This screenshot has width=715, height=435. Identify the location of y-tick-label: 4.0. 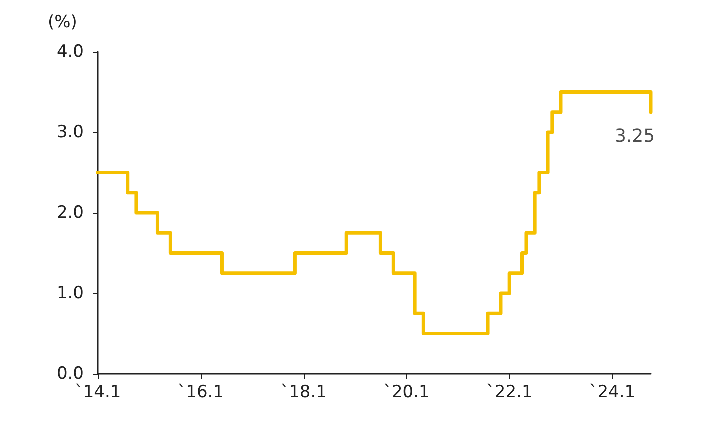
(70, 52).